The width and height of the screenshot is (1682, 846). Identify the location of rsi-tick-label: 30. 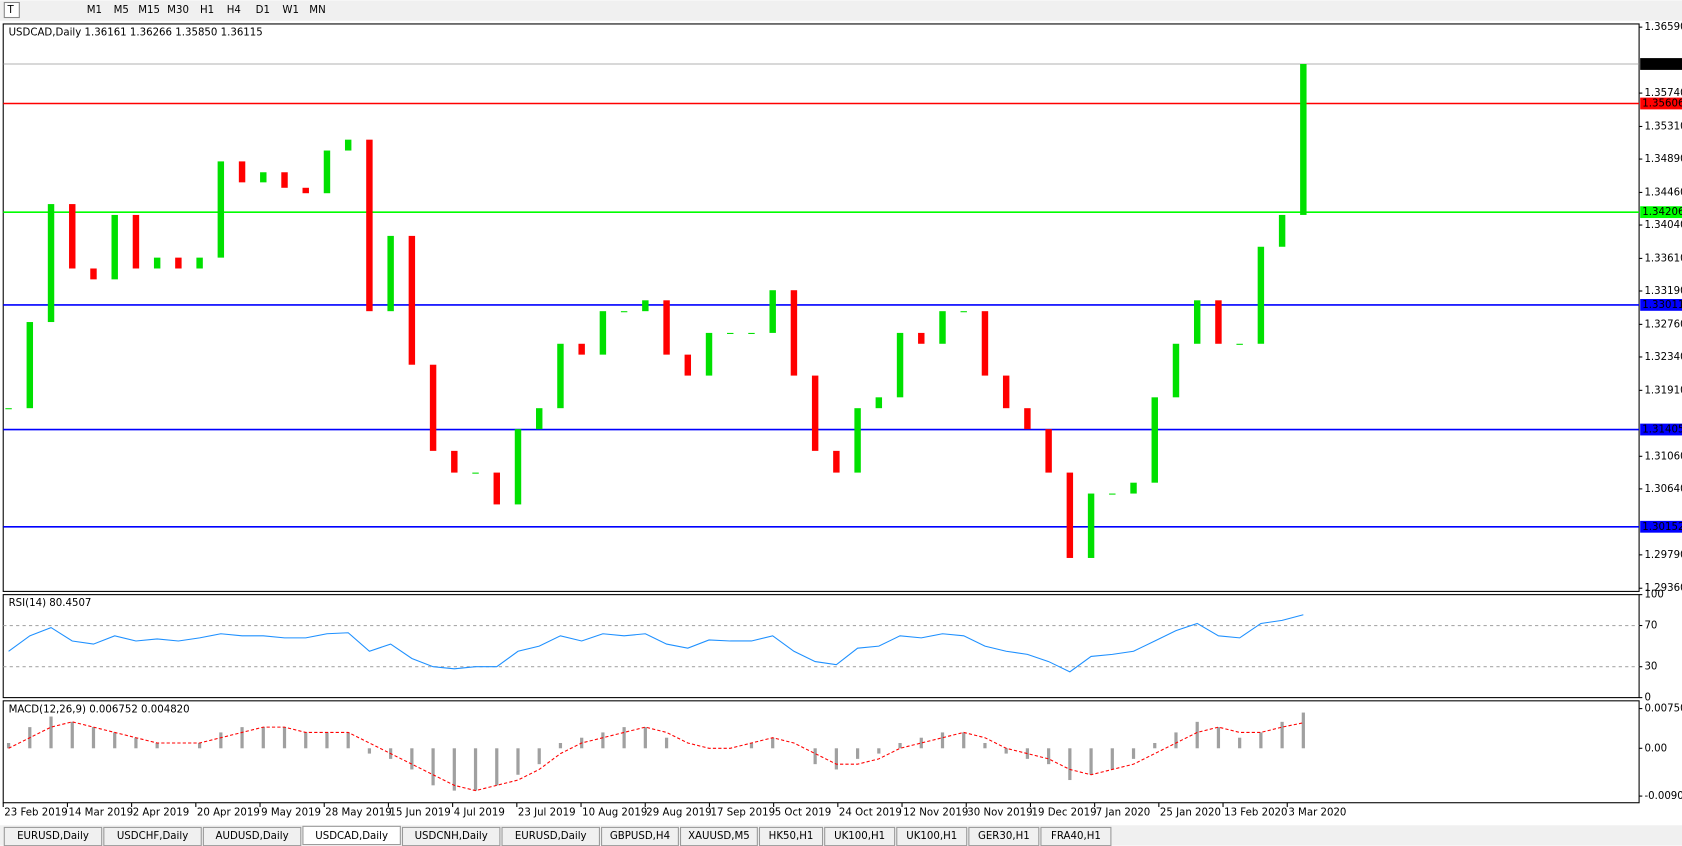
(1650, 667).